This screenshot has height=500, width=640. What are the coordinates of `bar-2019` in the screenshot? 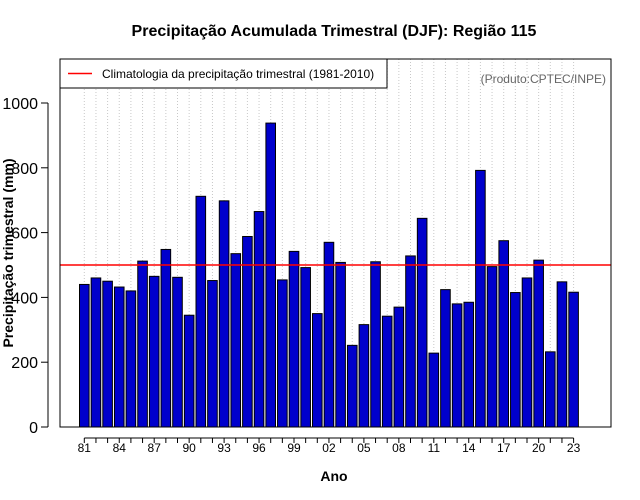 It's located at (527, 352).